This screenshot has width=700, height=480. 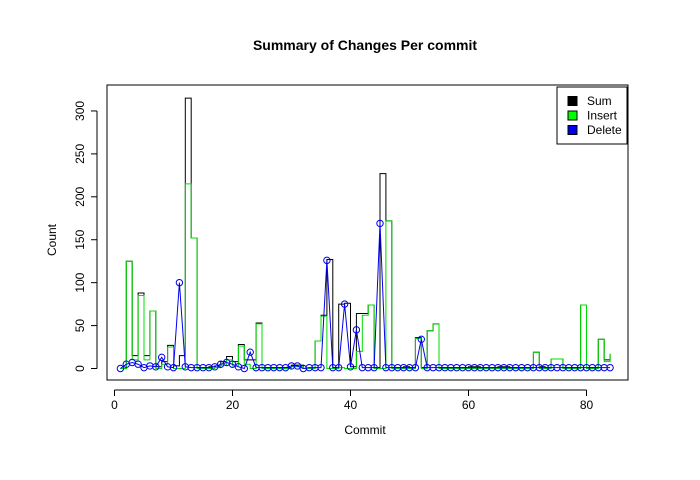 What do you see at coordinates (469, 405) in the screenshot?
I see `x-tick-label: 60` at bounding box center [469, 405].